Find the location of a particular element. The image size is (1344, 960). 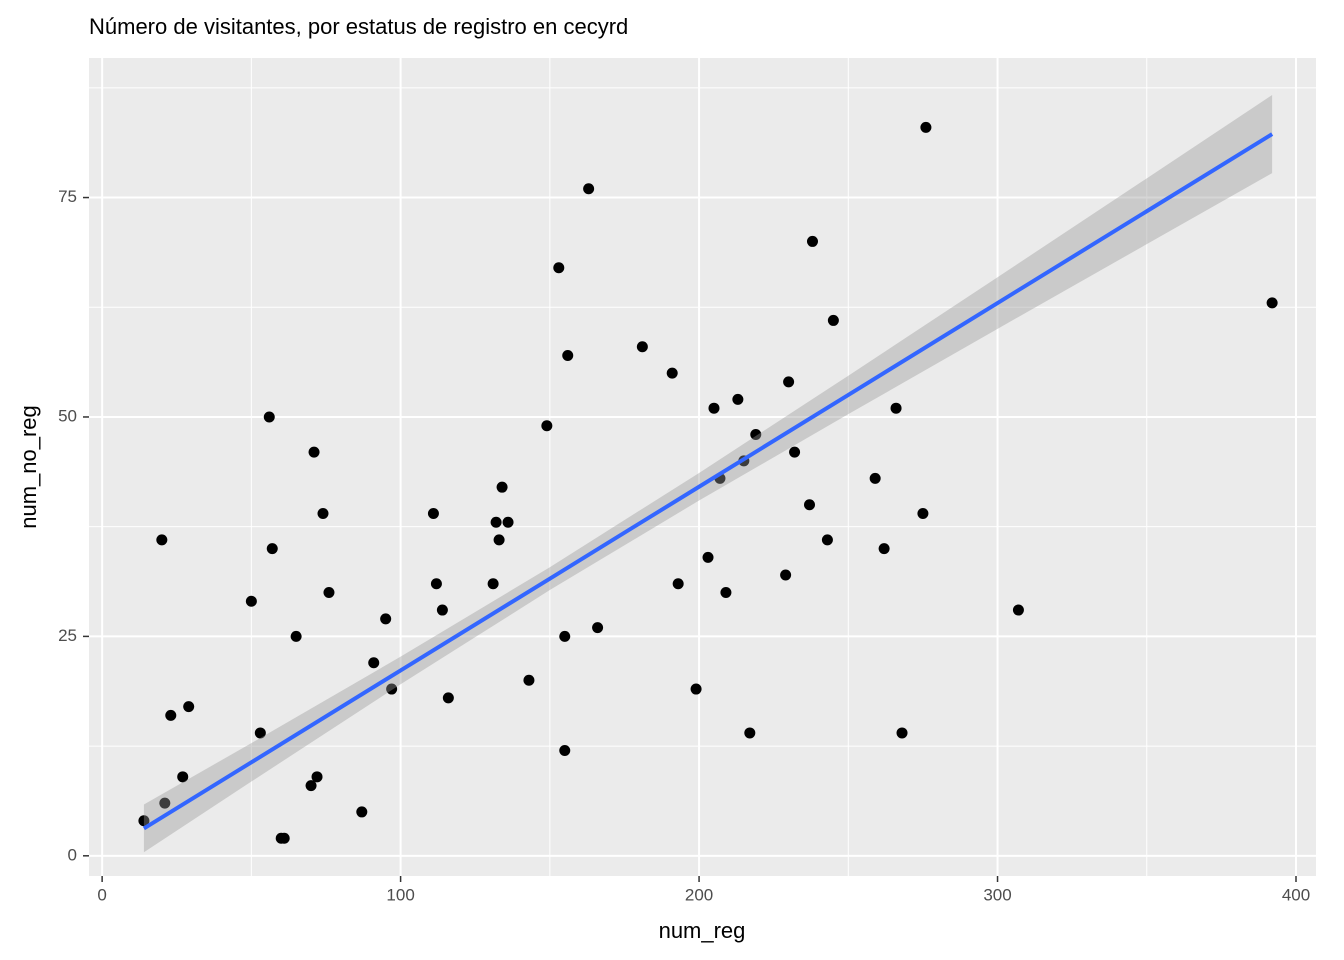

x-tick-label: 0 is located at coordinates (101, 894).